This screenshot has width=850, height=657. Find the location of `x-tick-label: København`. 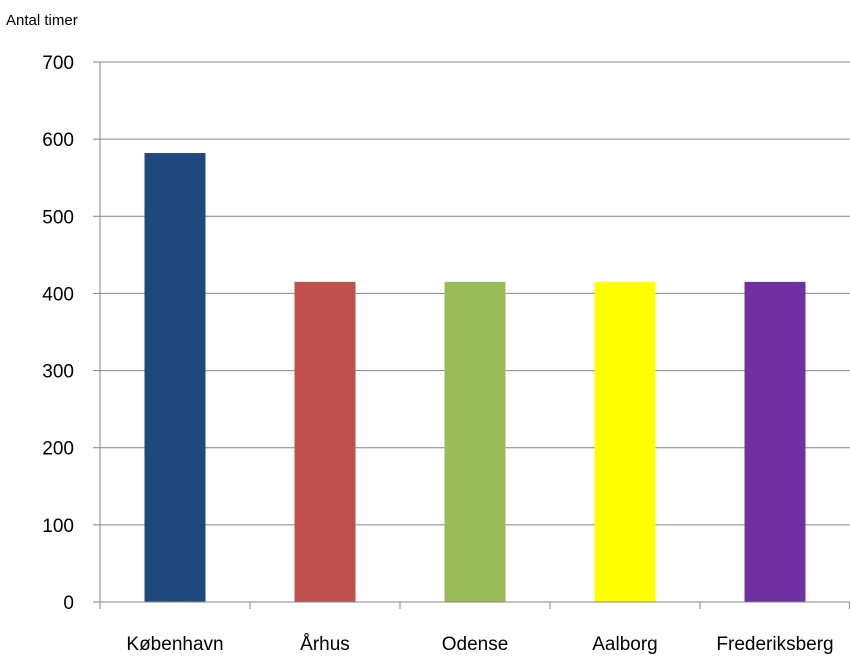

x-tick-label: København is located at coordinates (174, 644).